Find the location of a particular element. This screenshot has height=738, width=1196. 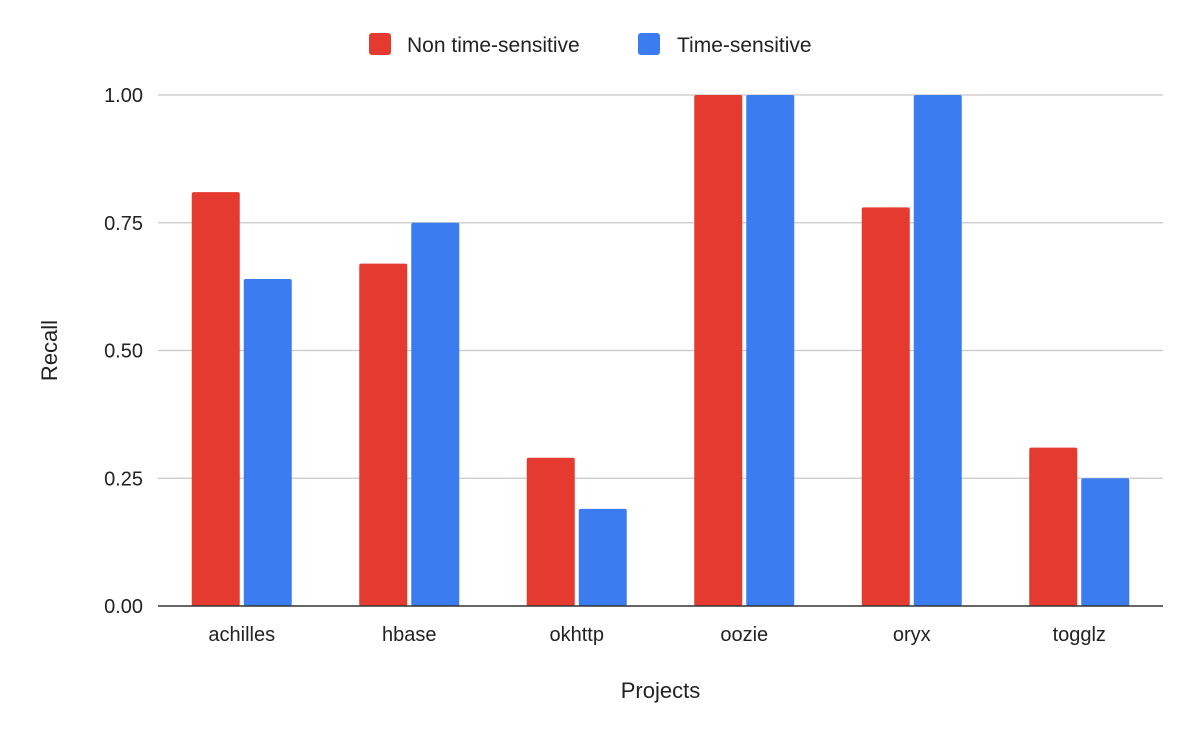

x-tick-labels: achilles hbase okhttp oozie oryx togglz is located at coordinates (657, 635).